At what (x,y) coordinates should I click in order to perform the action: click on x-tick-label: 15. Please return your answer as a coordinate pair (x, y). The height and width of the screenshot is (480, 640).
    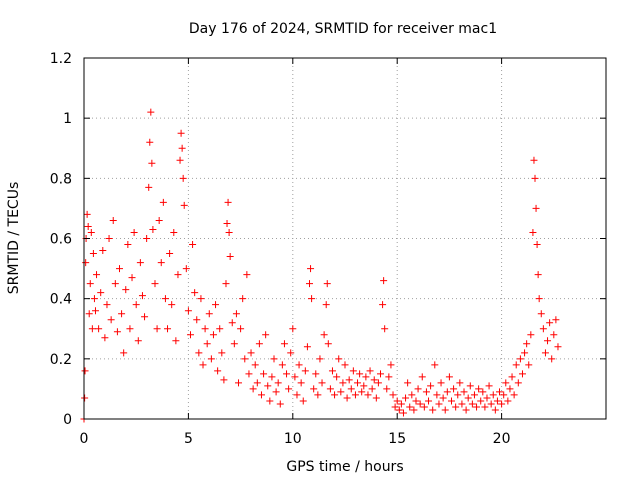
    Looking at the image, I should click on (397, 439).